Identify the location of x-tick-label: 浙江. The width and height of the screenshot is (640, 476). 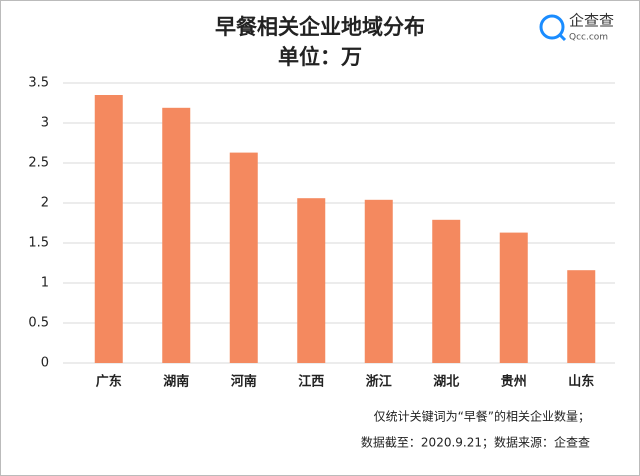
(379, 382).